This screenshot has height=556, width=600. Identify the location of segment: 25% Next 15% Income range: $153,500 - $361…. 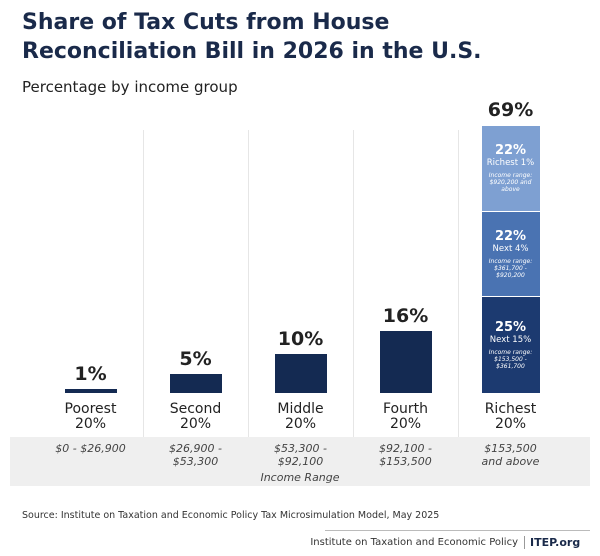
(510, 344).